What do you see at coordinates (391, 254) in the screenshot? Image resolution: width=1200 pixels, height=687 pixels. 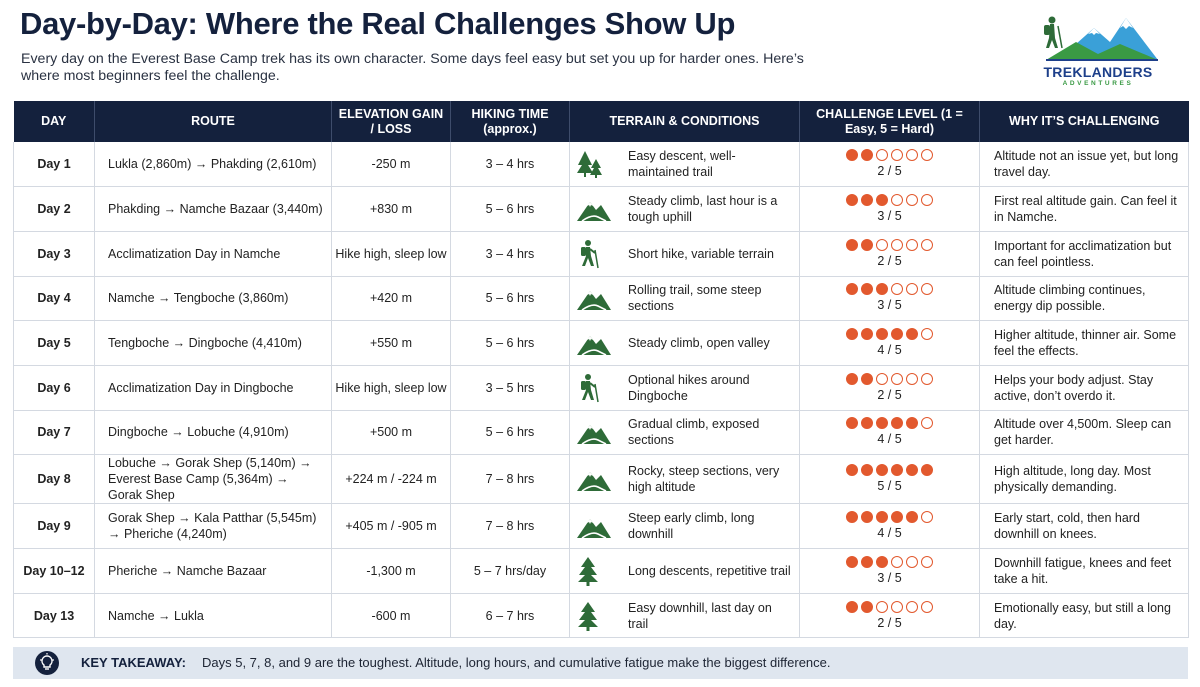 I see `elevation-cell: Hike high, sleep low` at bounding box center [391, 254].